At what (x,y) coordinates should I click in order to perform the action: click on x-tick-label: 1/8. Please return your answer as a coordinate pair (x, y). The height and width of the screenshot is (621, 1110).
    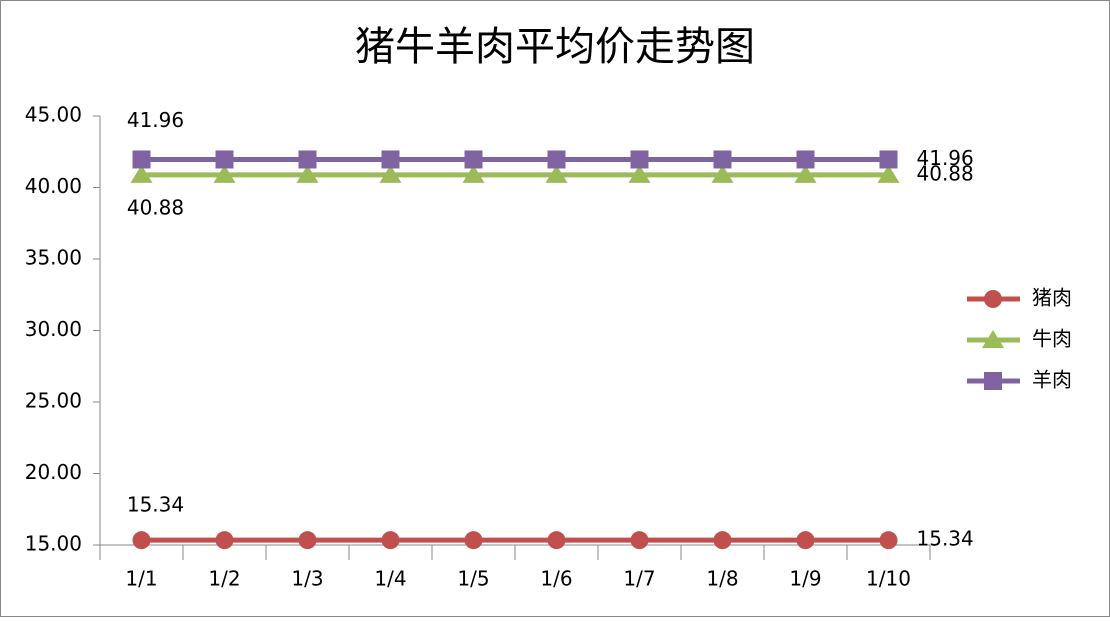
    Looking at the image, I should click on (722, 579).